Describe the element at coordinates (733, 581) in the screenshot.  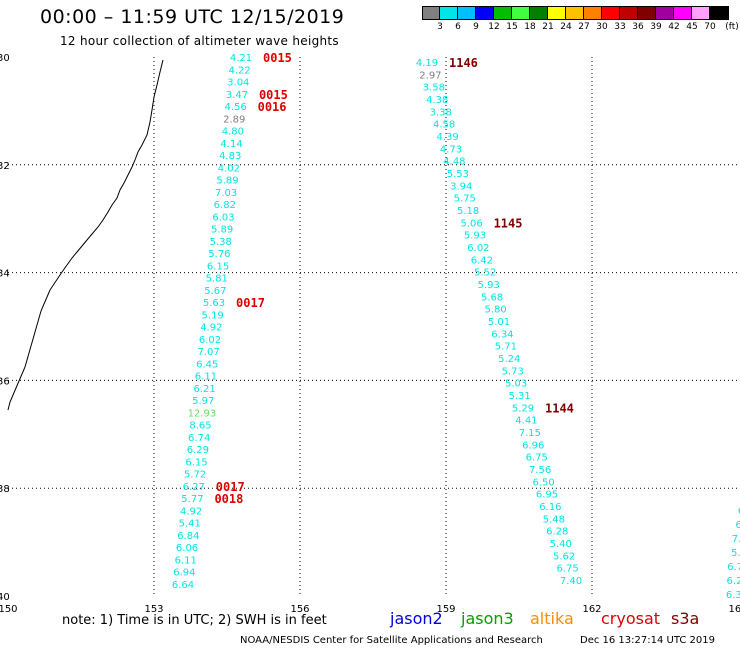
I see `swh-value: 6.20` at that location.